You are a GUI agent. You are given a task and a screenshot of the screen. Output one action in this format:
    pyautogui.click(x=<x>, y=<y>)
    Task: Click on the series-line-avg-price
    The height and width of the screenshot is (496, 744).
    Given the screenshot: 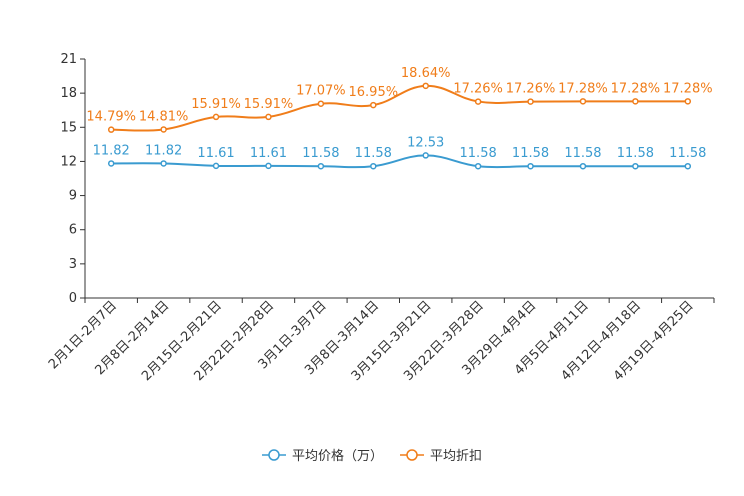 What is the action you would take?
    pyautogui.click(x=399, y=161)
    